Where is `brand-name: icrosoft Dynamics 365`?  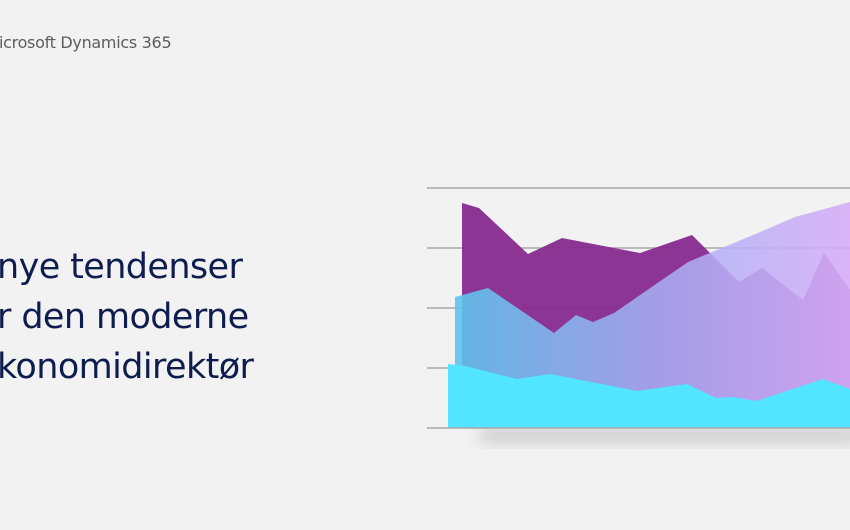 brand-name: icrosoft Dynamics 365 is located at coordinates (86, 42).